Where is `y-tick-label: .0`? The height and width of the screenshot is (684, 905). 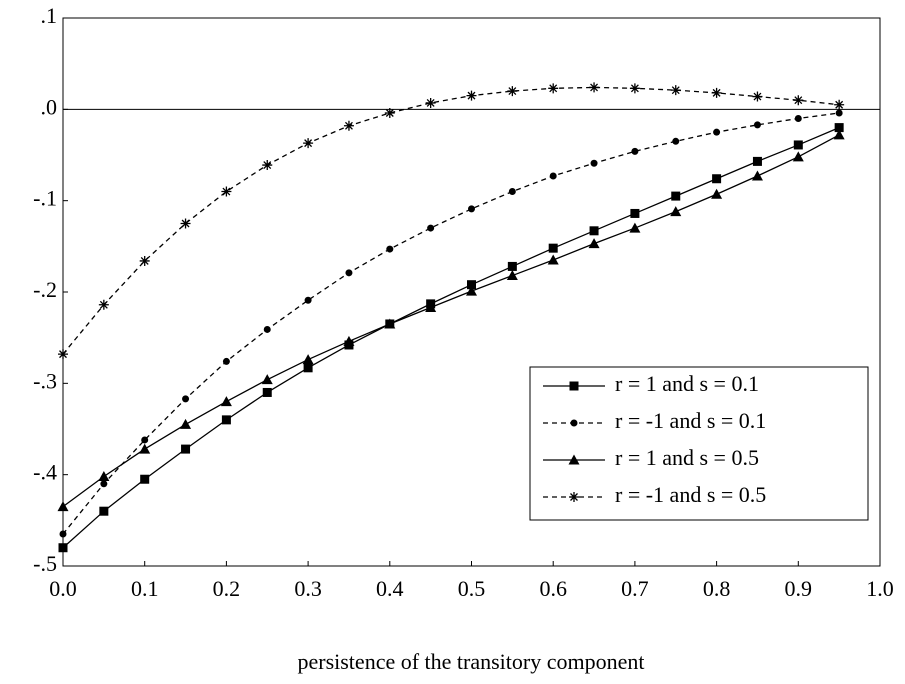
y-tick-label: .0 is located at coordinates (49, 106).